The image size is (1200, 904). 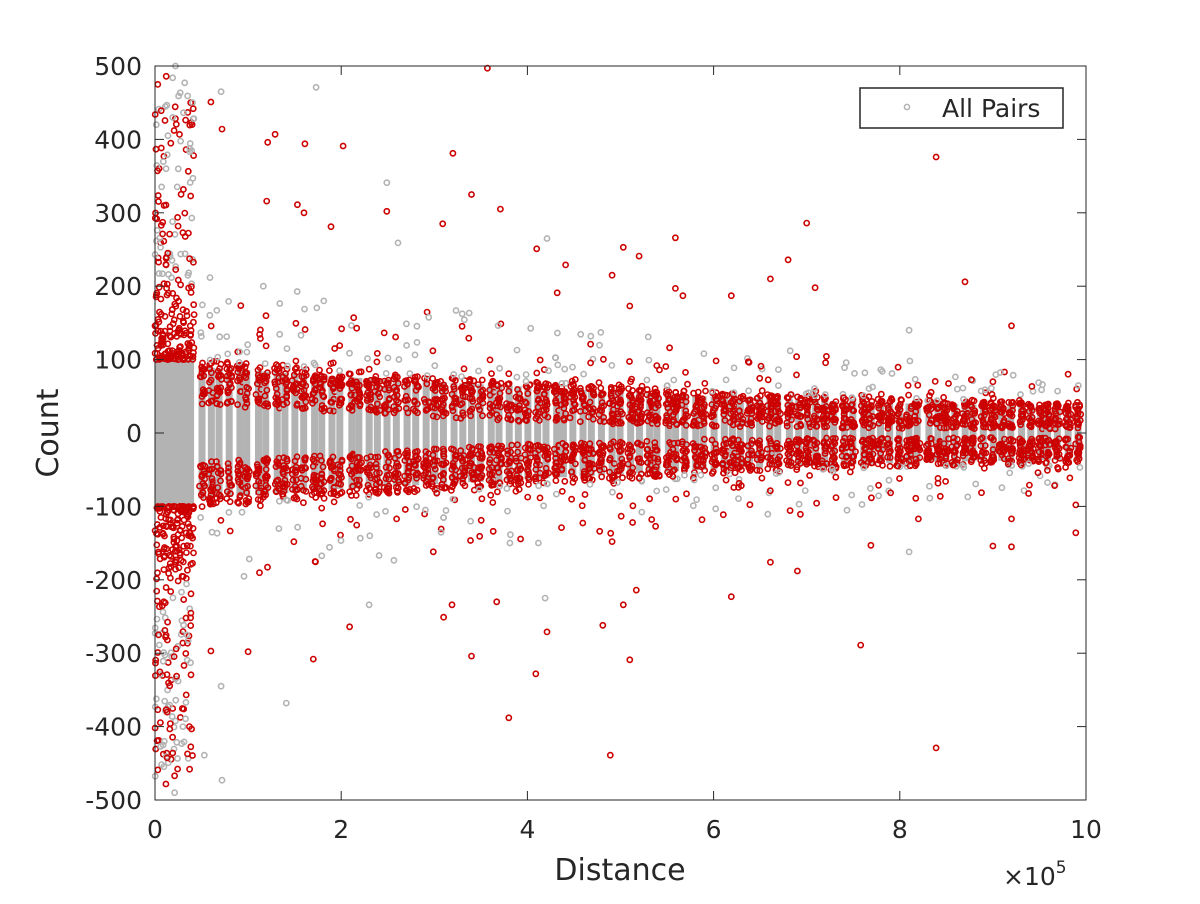 What do you see at coordinates (961, 108) in the screenshot?
I see `legend: All Pairs` at bounding box center [961, 108].